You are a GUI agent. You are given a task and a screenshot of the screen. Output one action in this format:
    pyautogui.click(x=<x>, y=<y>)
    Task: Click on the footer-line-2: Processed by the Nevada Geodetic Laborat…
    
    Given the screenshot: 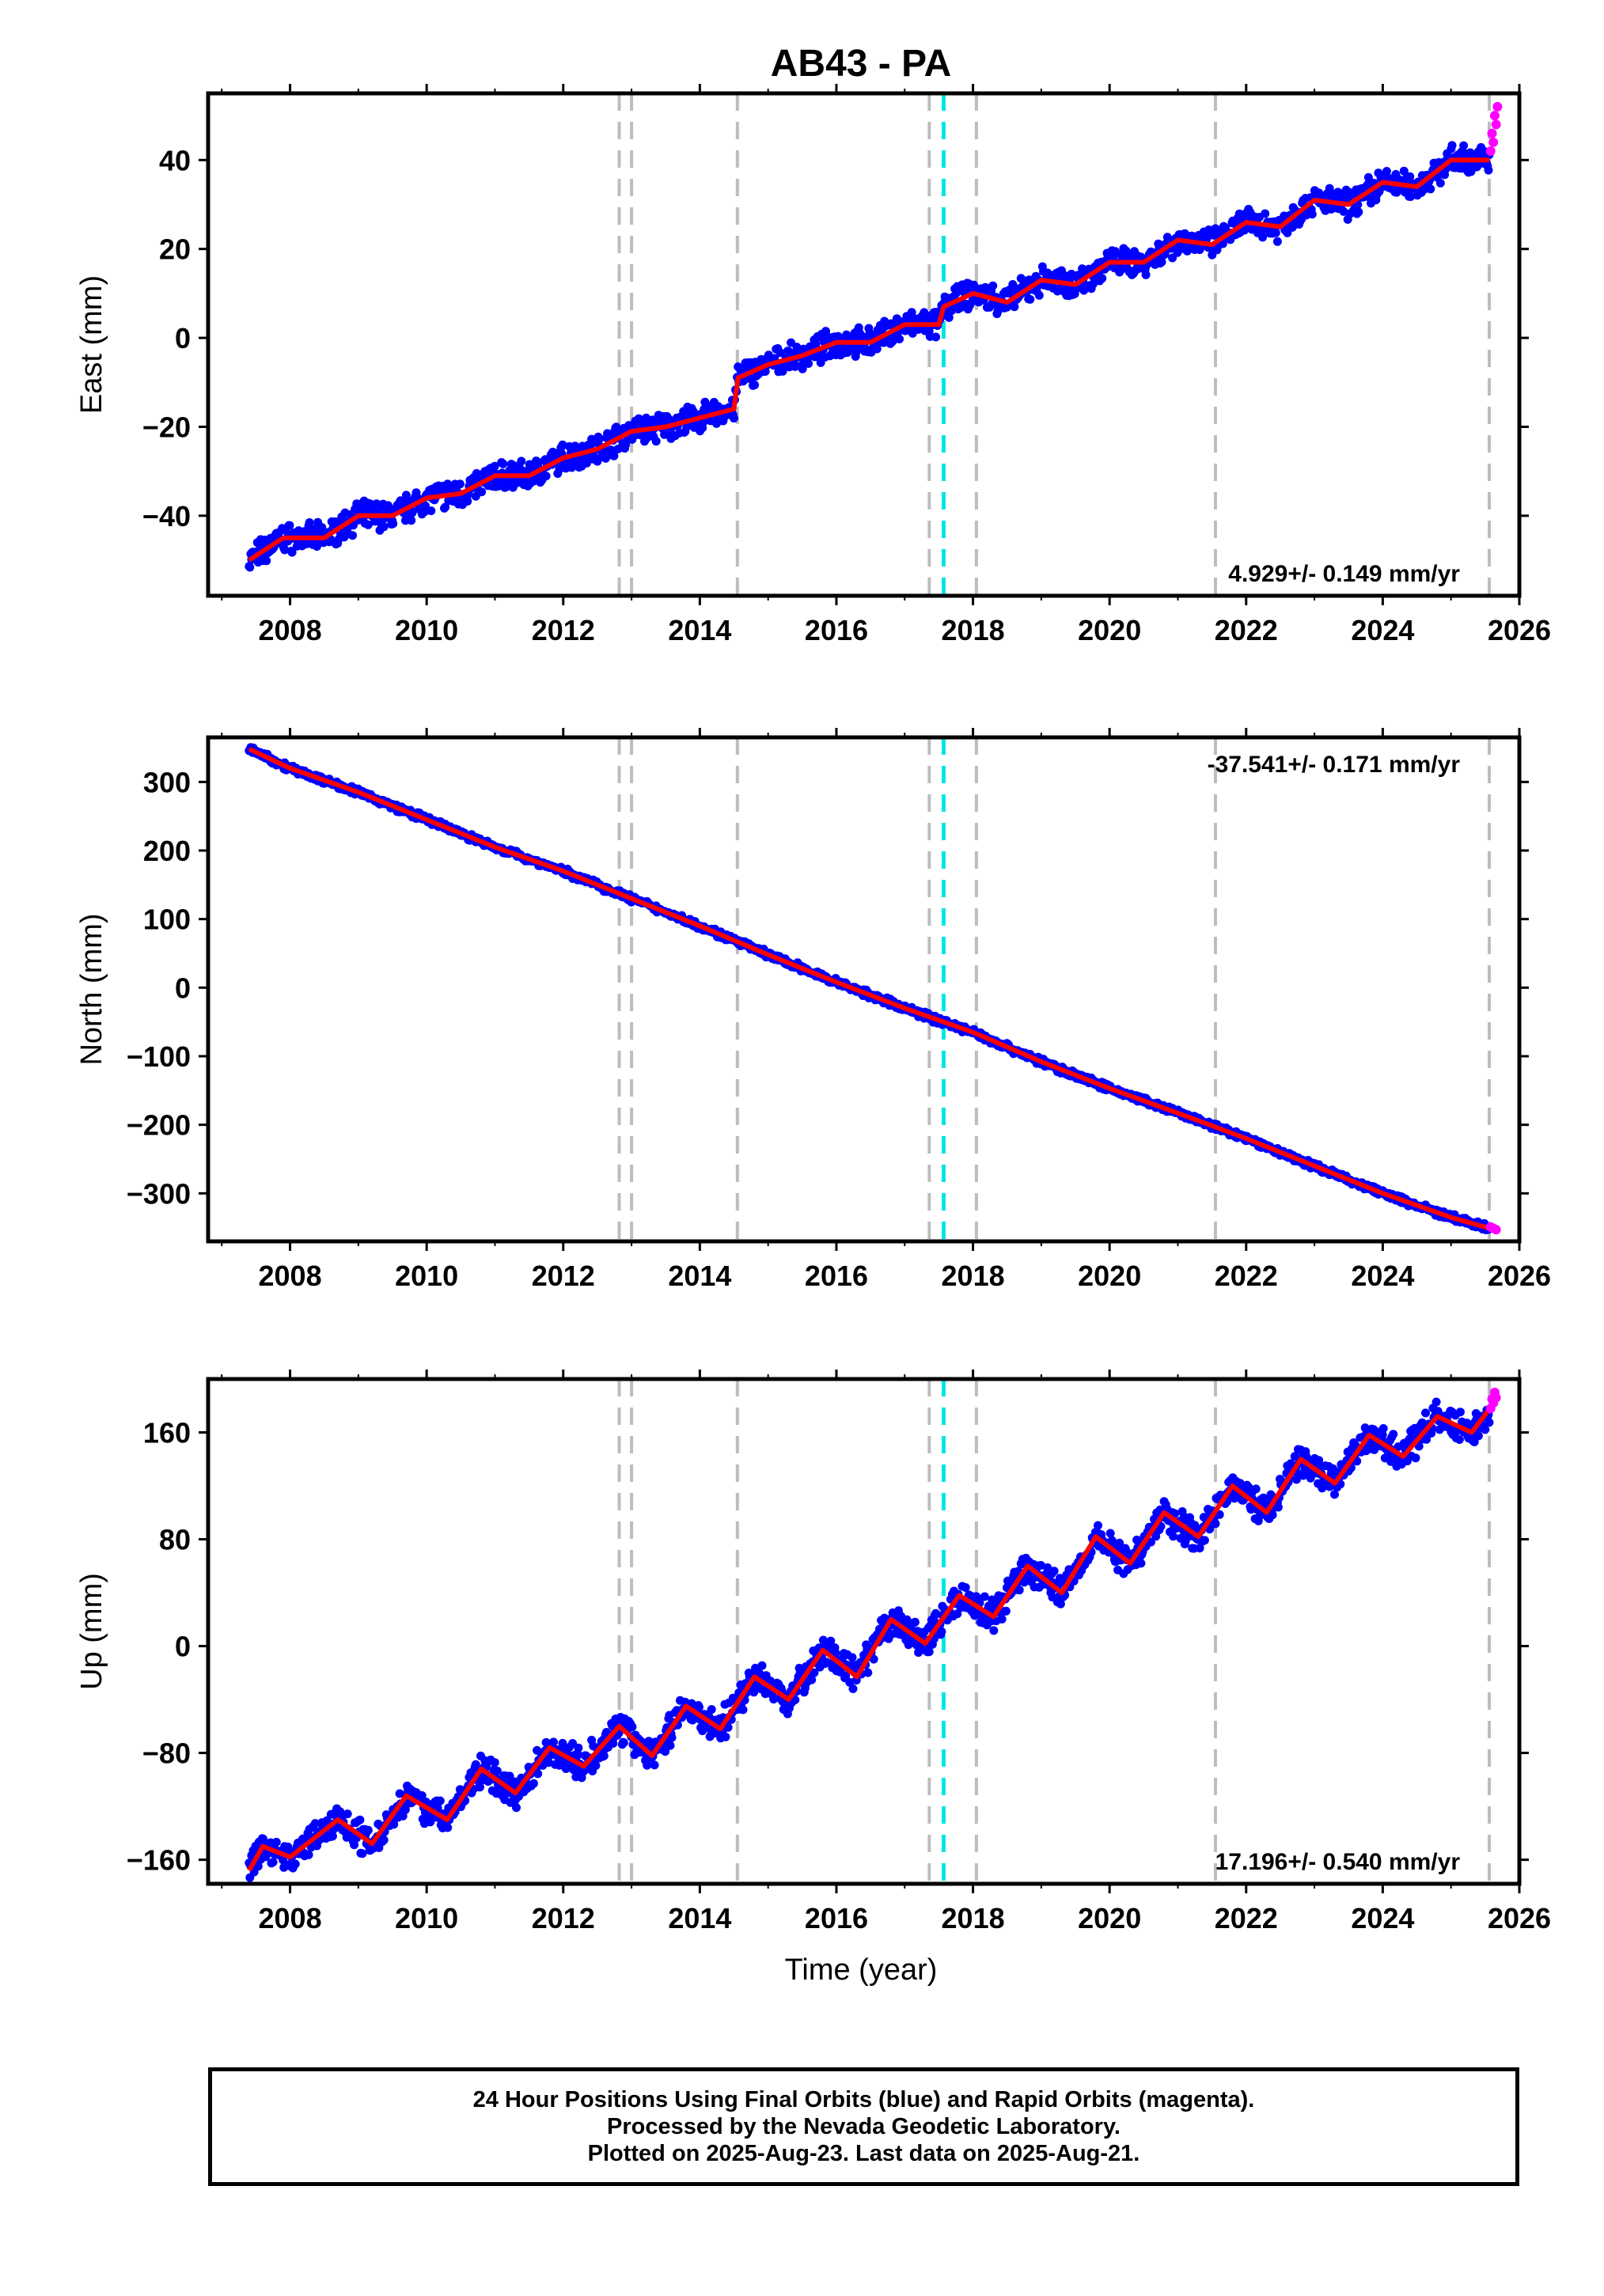 What is the action you would take?
    pyautogui.click(x=864, y=2126)
    